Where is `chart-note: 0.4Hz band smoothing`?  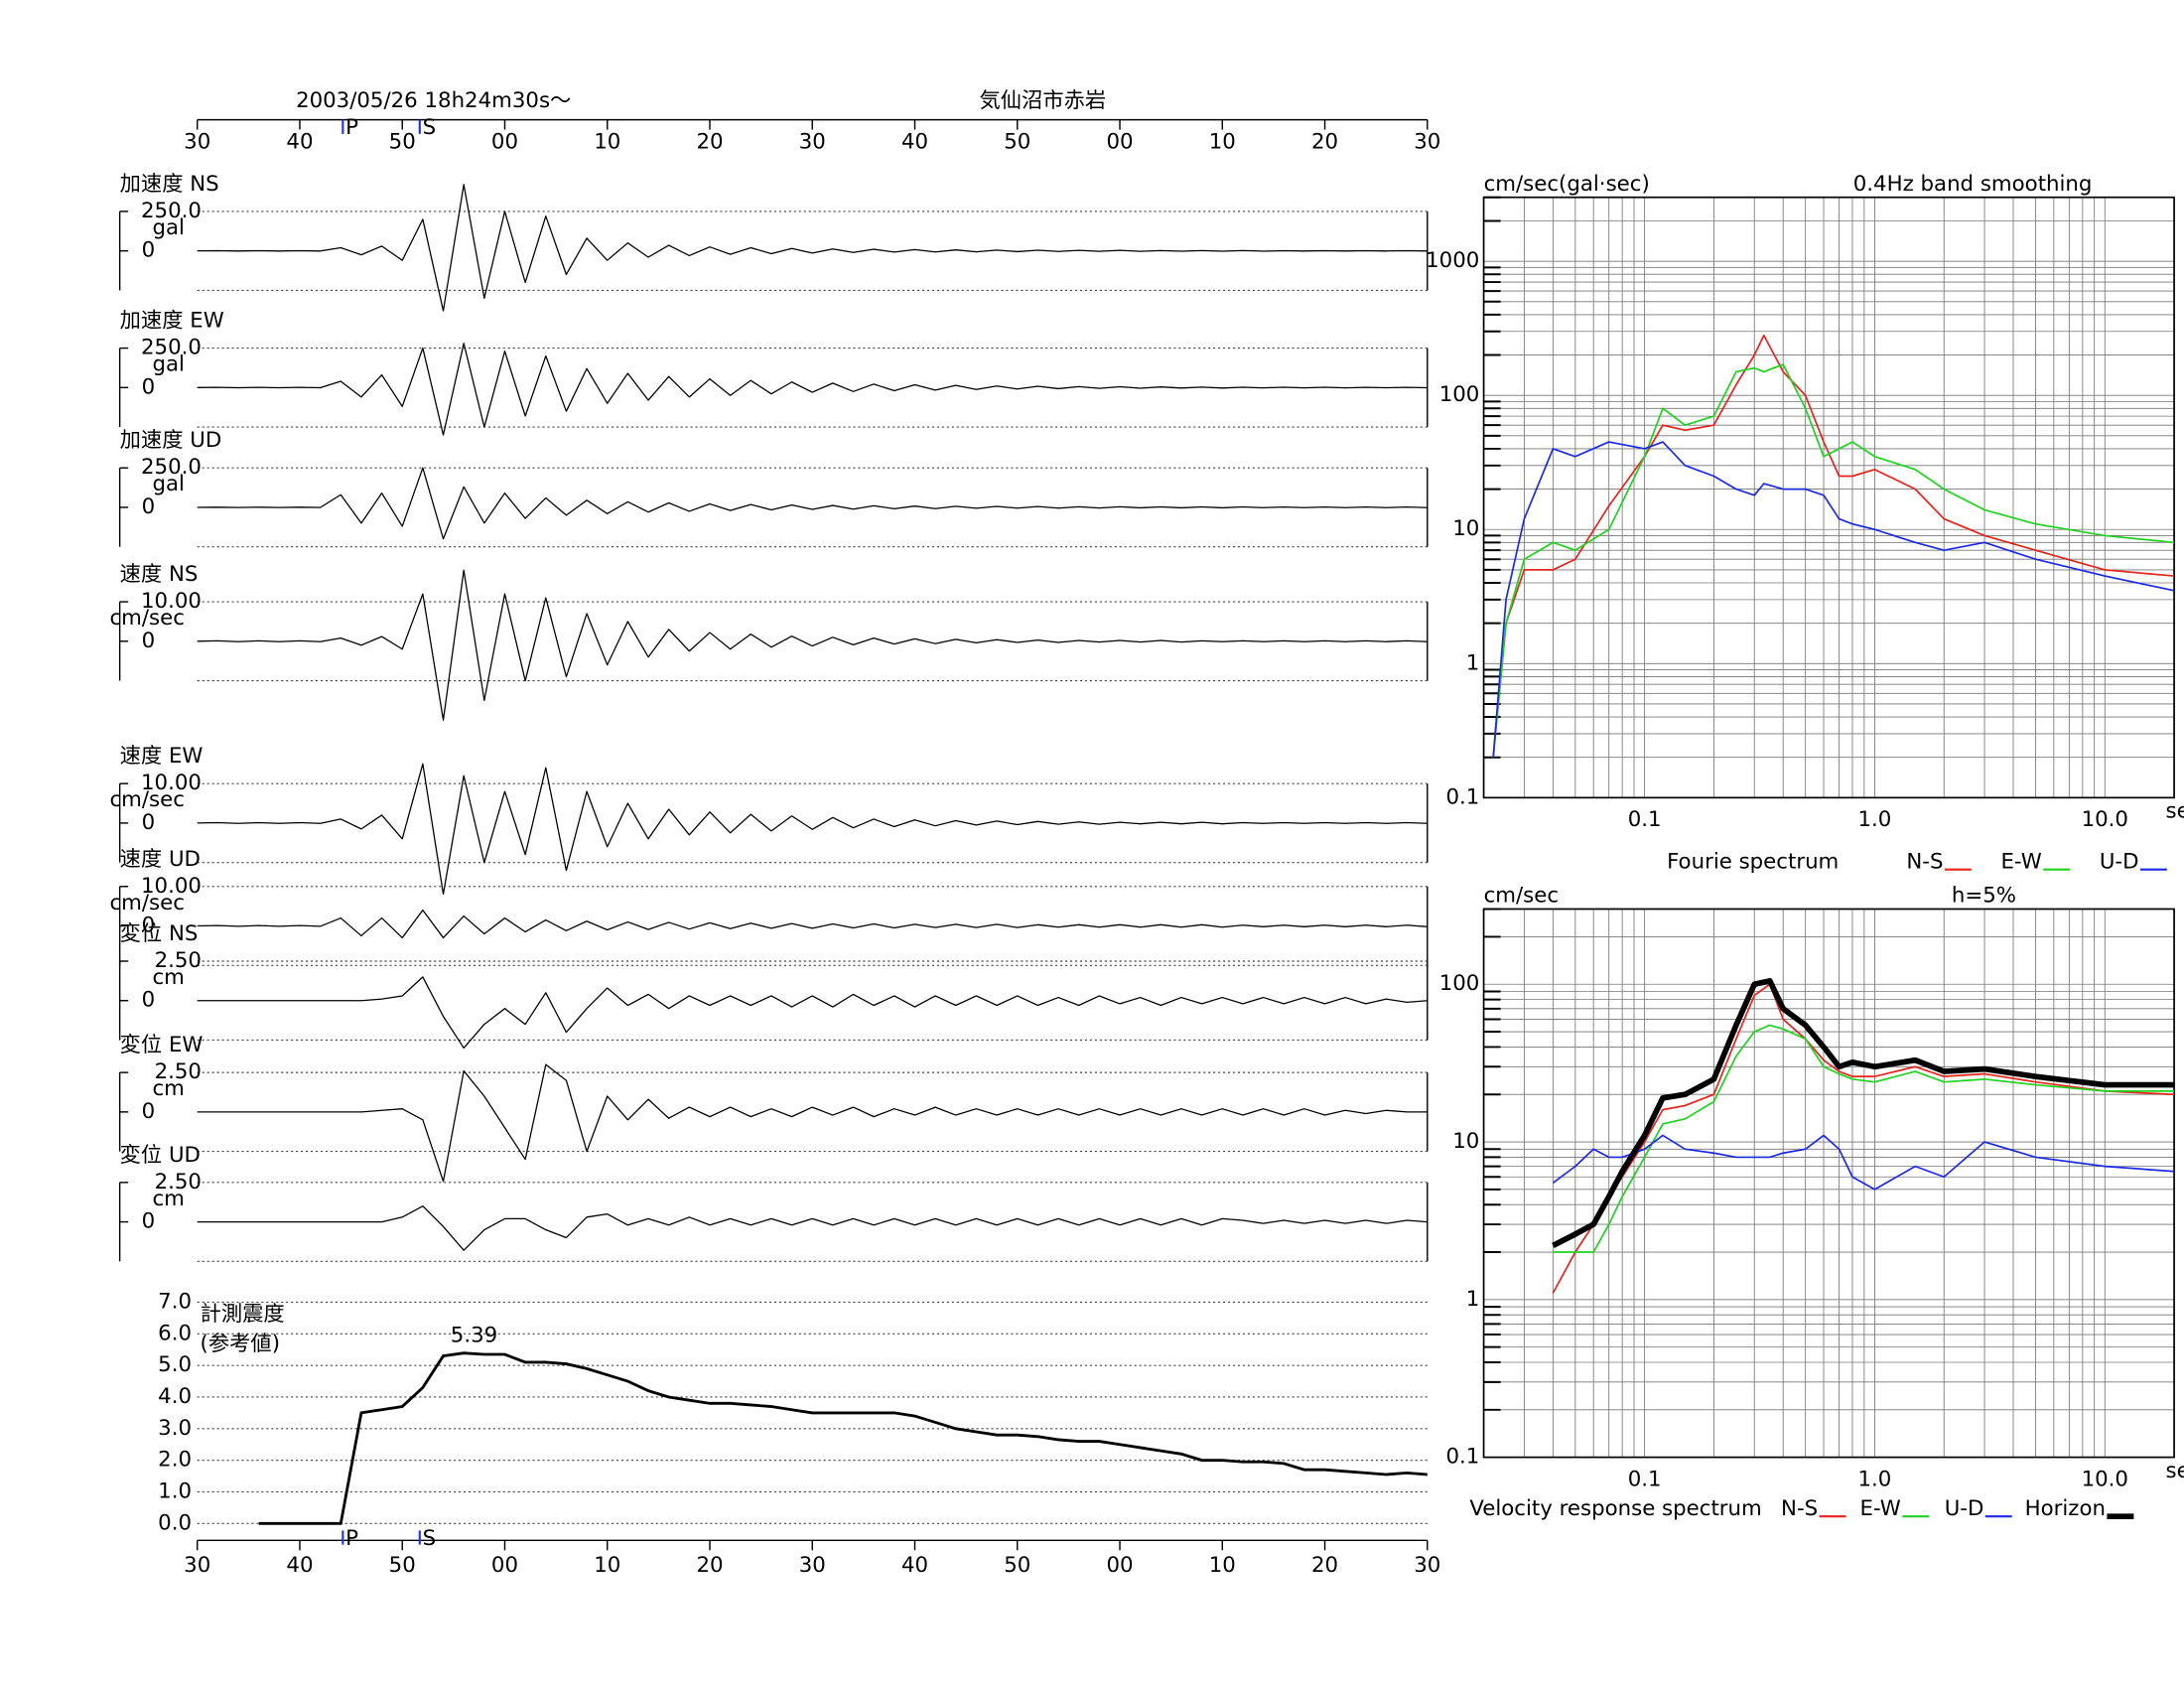 chart-note: 0.4Hz band smoothing is located at coordinates (1973, 184).